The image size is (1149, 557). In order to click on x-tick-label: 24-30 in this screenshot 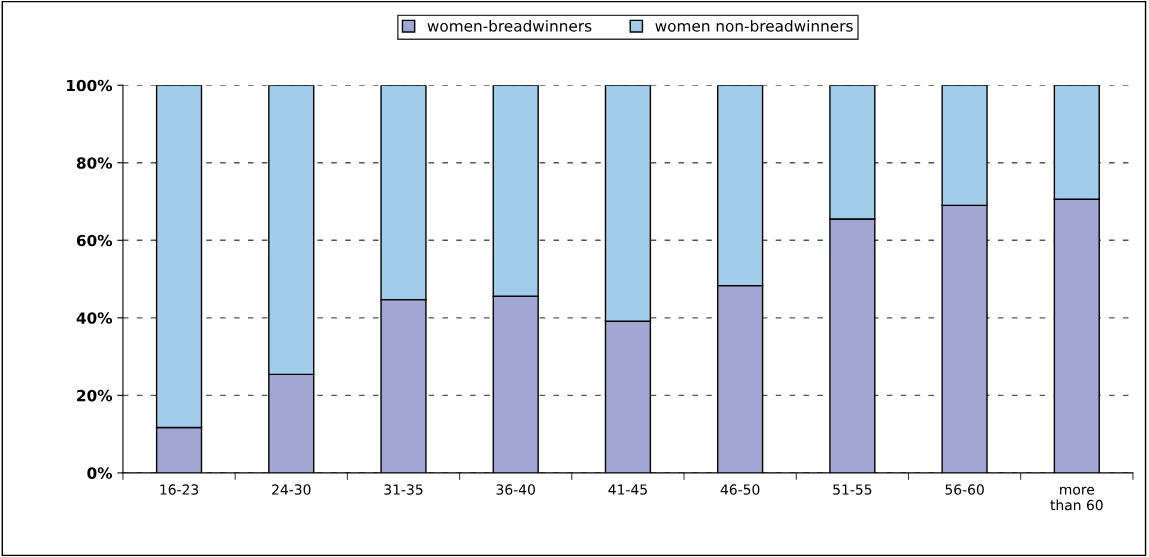, I will do `click(291, 489)`.